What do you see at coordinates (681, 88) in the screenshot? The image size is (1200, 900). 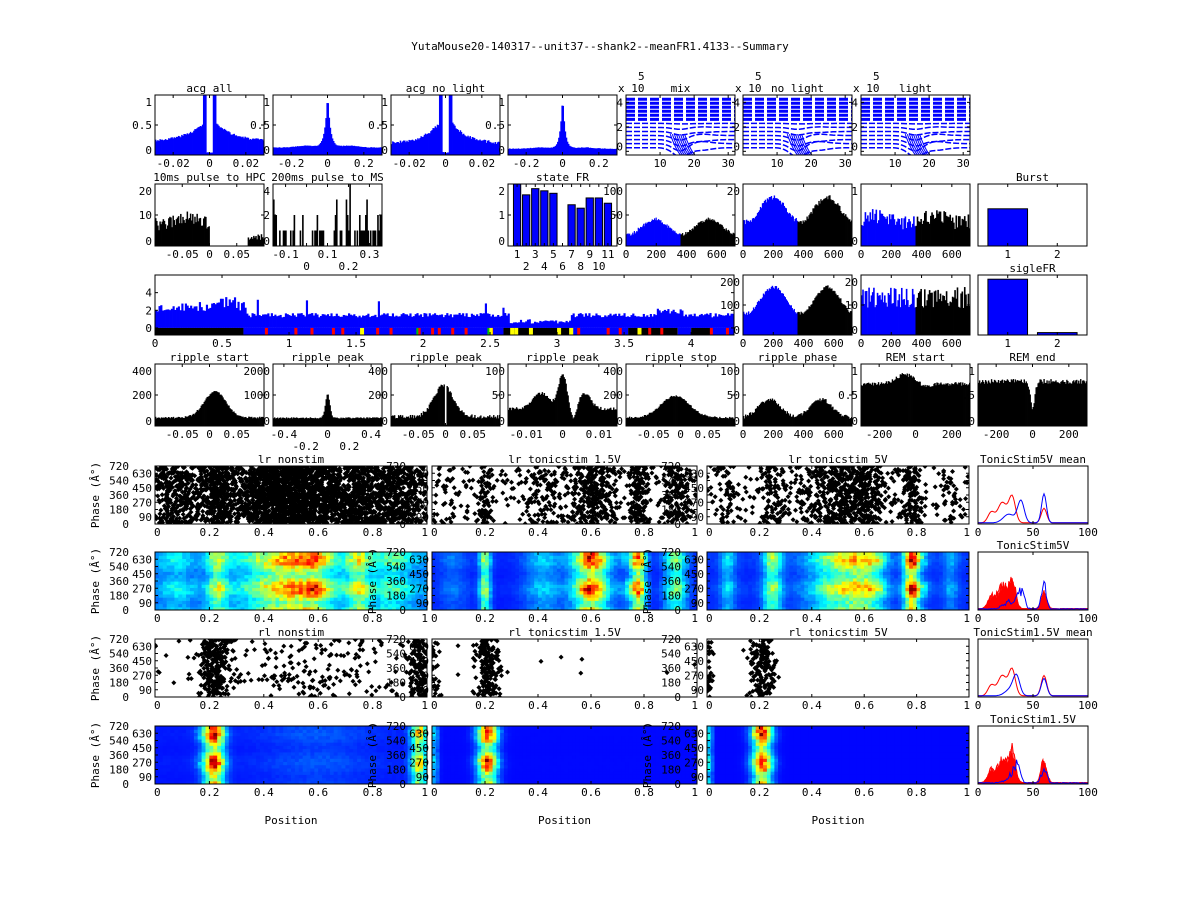 I see `panel-title: mix` at bounding box center [681, 88].